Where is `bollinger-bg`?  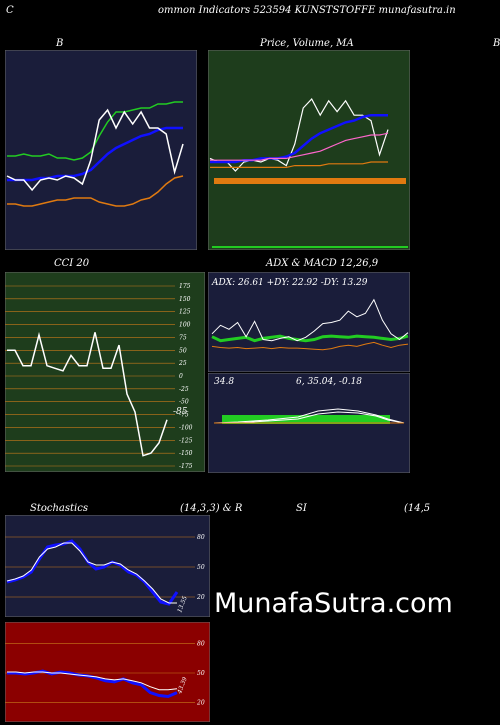
bollinger-bg is located at coordinates (101, 150).